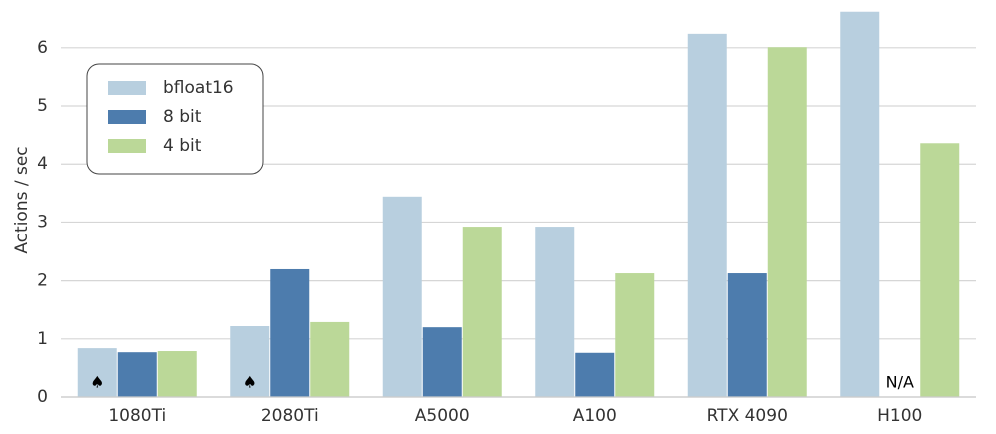 Image resolution: width=996 pixels, height=434 pixels. Describe the element at coordinates (198, 88) in the screenshot. I see `legend-label: bfloat16` at that location.